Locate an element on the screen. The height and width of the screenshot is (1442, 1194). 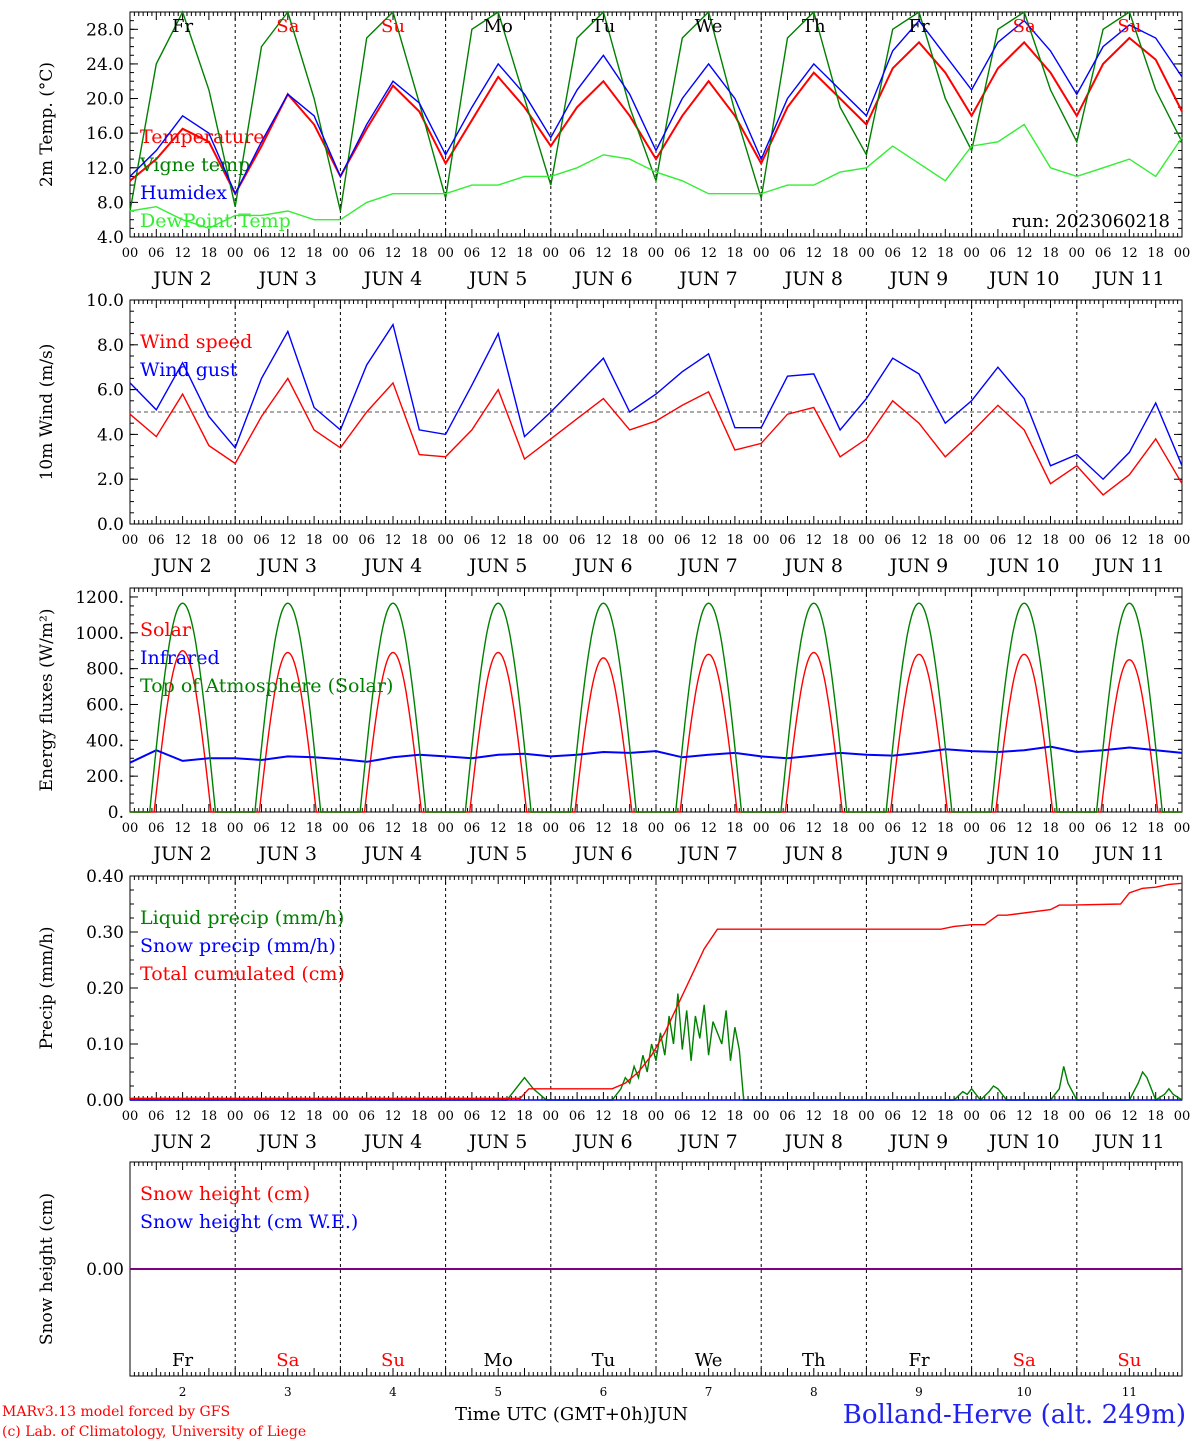
day-number-label: 5 is located at coordinates (498, 1392).